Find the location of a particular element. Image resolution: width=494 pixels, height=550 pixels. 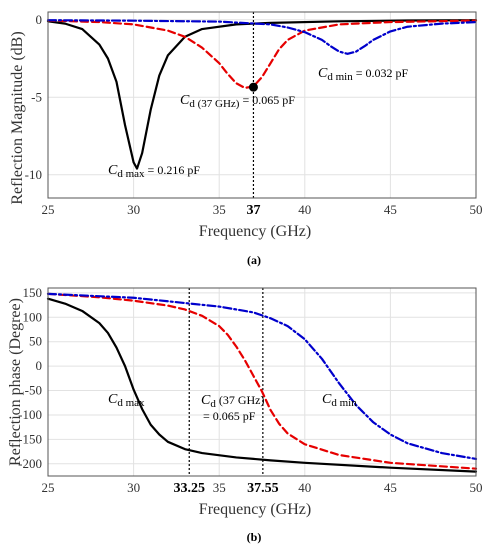

chart-b-annotation-cdmax-symbol: C is located at coordinates (113, 399).